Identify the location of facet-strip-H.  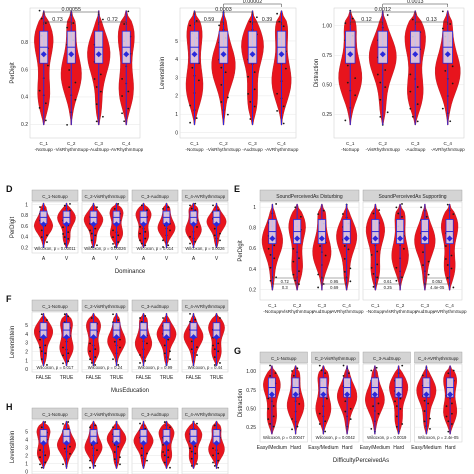
(205, 413).